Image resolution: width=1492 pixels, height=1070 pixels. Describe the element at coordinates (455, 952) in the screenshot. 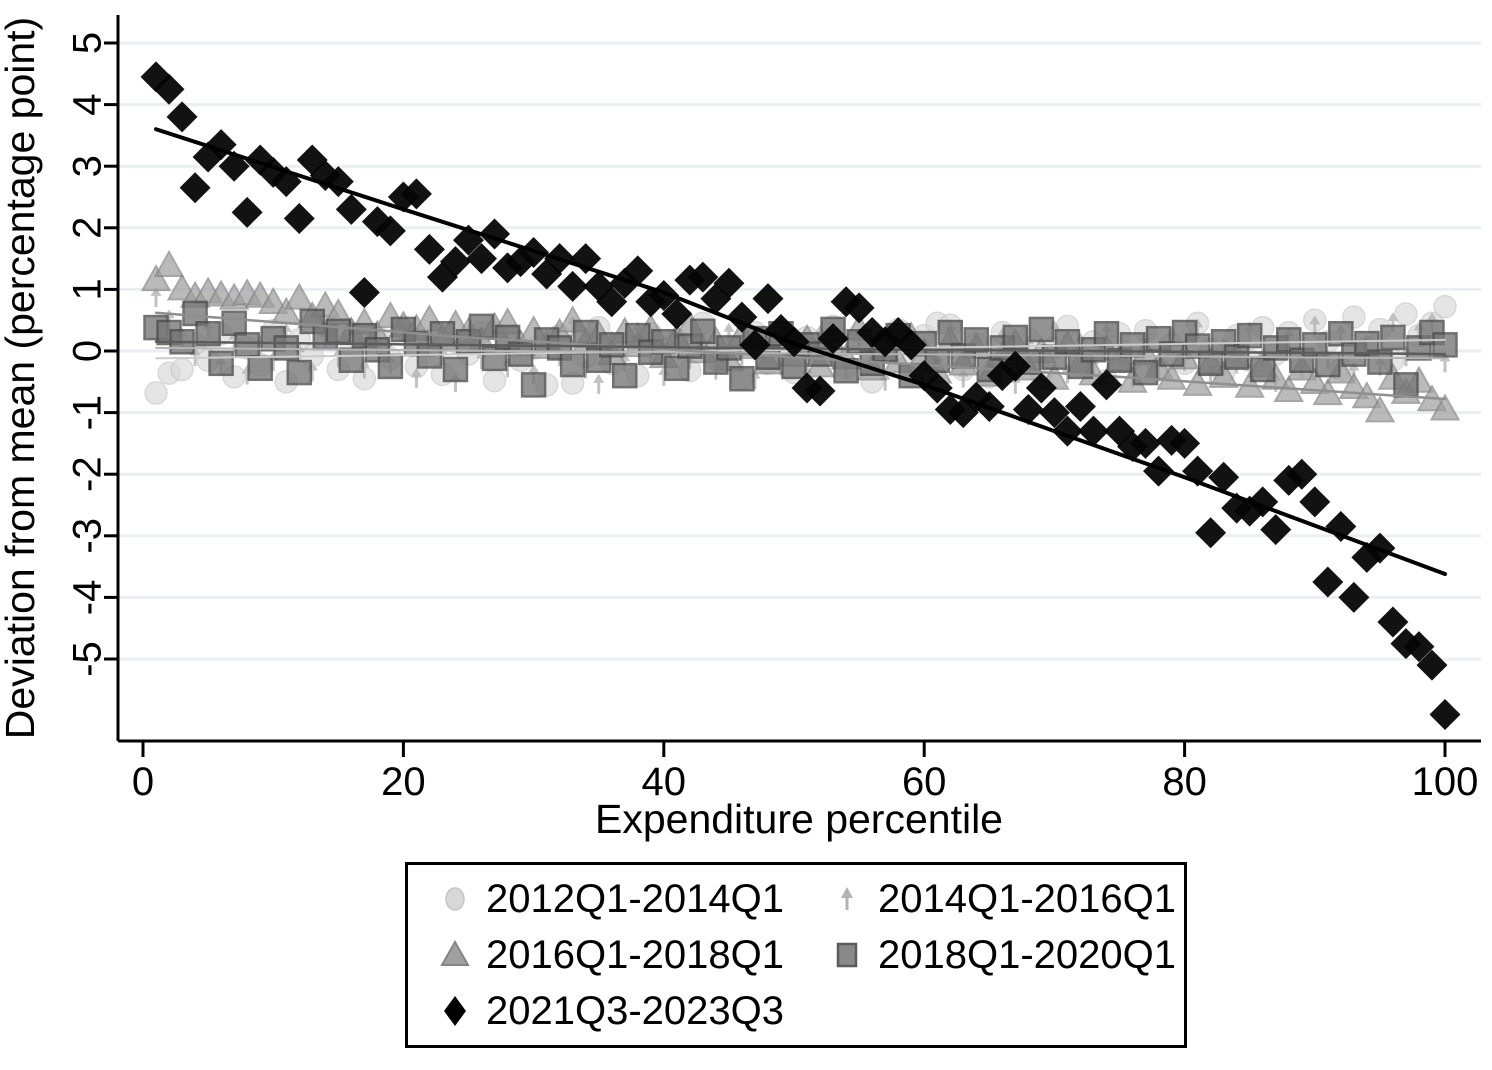

I see `triangle-icon` at that location.